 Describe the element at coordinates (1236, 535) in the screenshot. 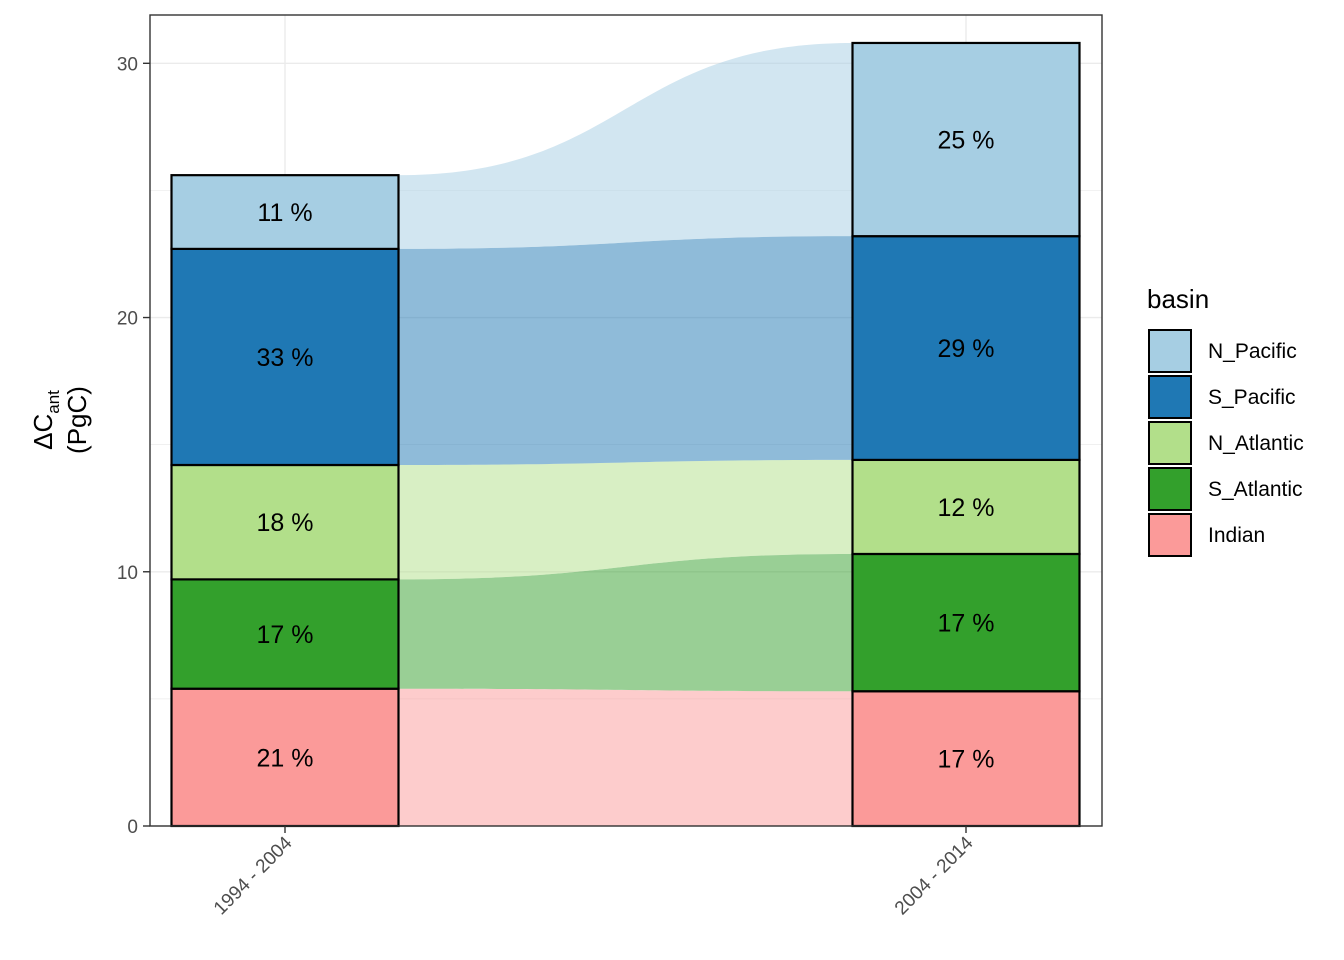

I see `legend-label: Indian` at that location.